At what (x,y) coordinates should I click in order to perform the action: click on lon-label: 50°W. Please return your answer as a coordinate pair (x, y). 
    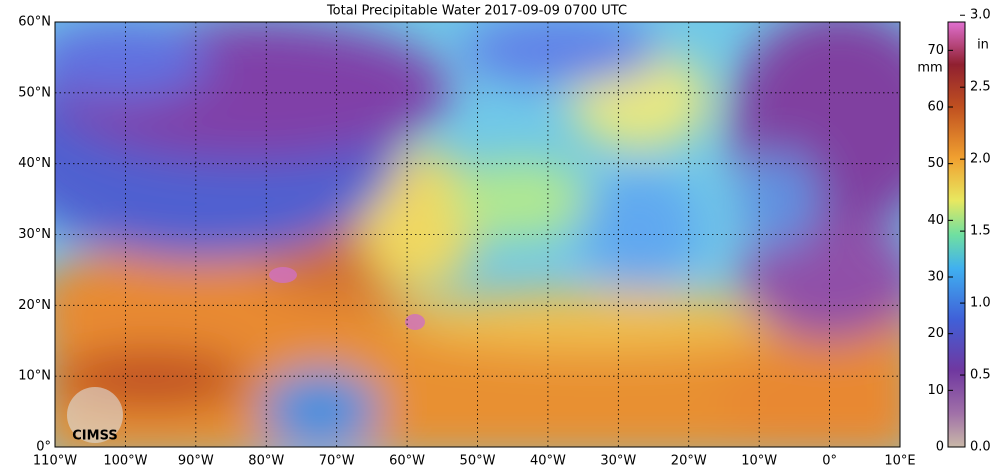
    Looking at the image, I should click on (478, 461).